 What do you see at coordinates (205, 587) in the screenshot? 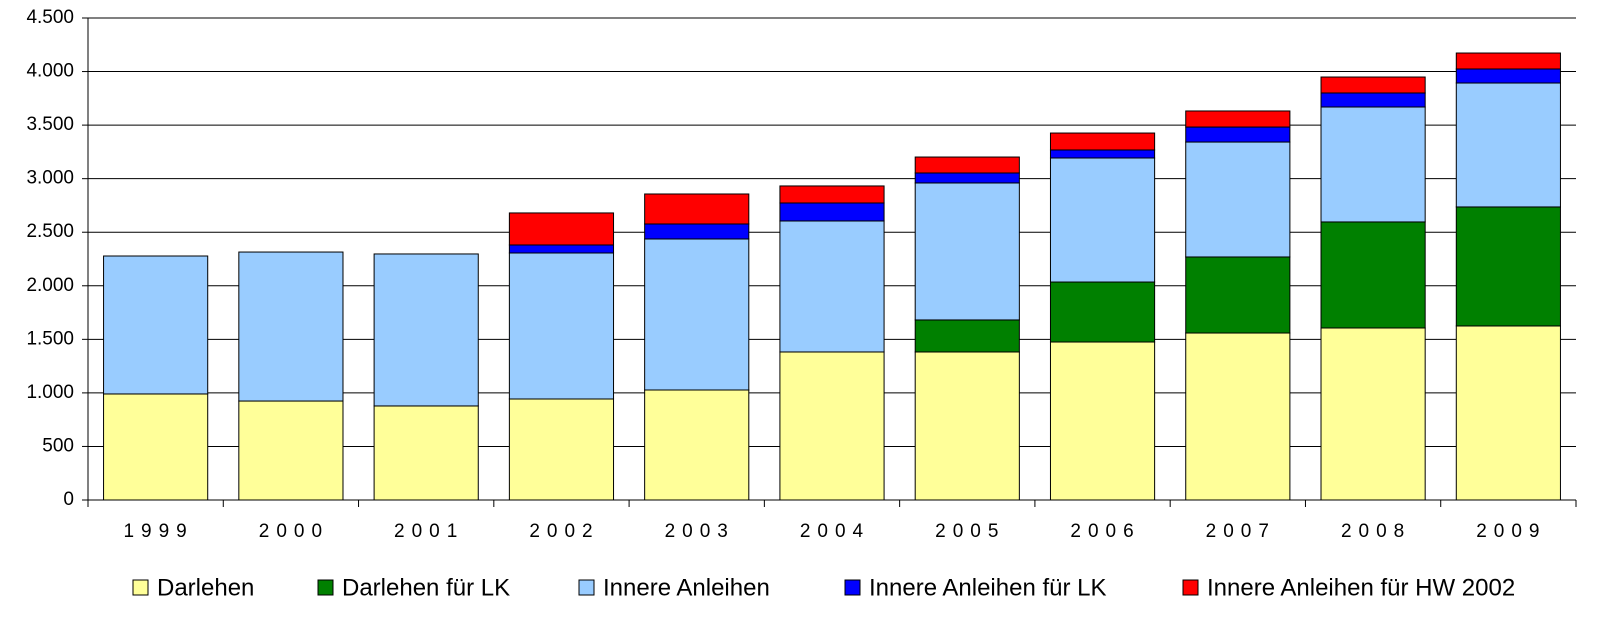
I see `legend-label: Darlehen` at bounding box center [205, 587].